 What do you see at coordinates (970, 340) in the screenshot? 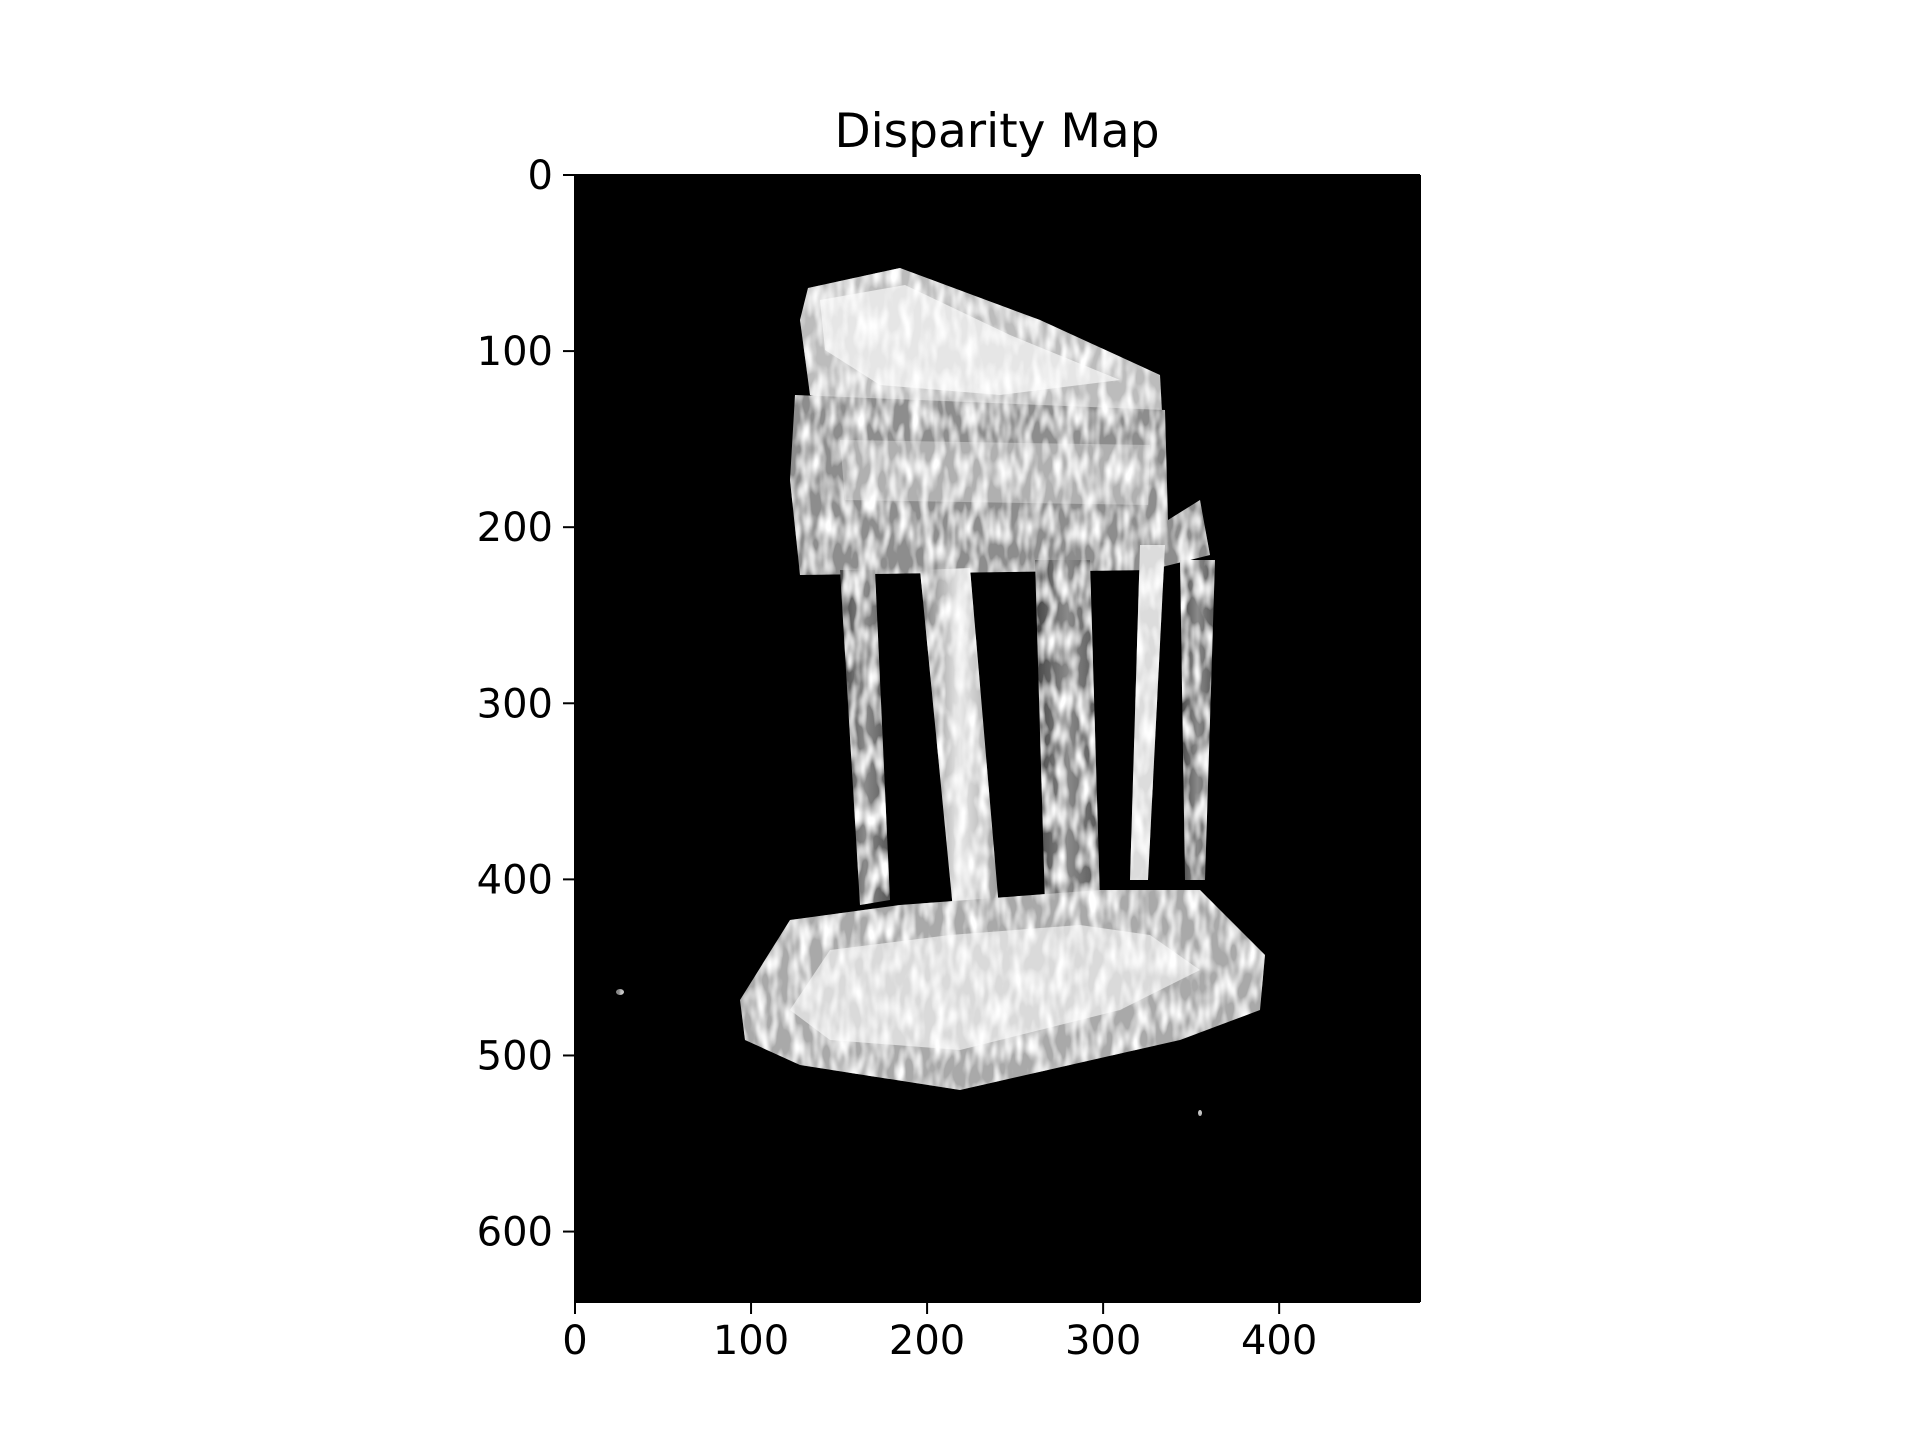
I see `temple-roof-highlight` at bounding box center [970, 340].